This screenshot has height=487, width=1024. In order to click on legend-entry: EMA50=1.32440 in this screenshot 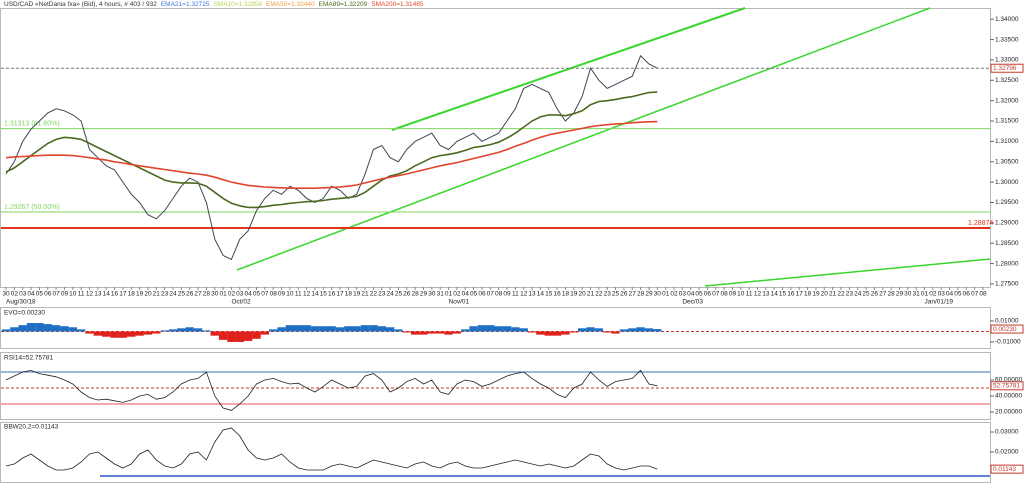, I will do `click(290, 4)`.